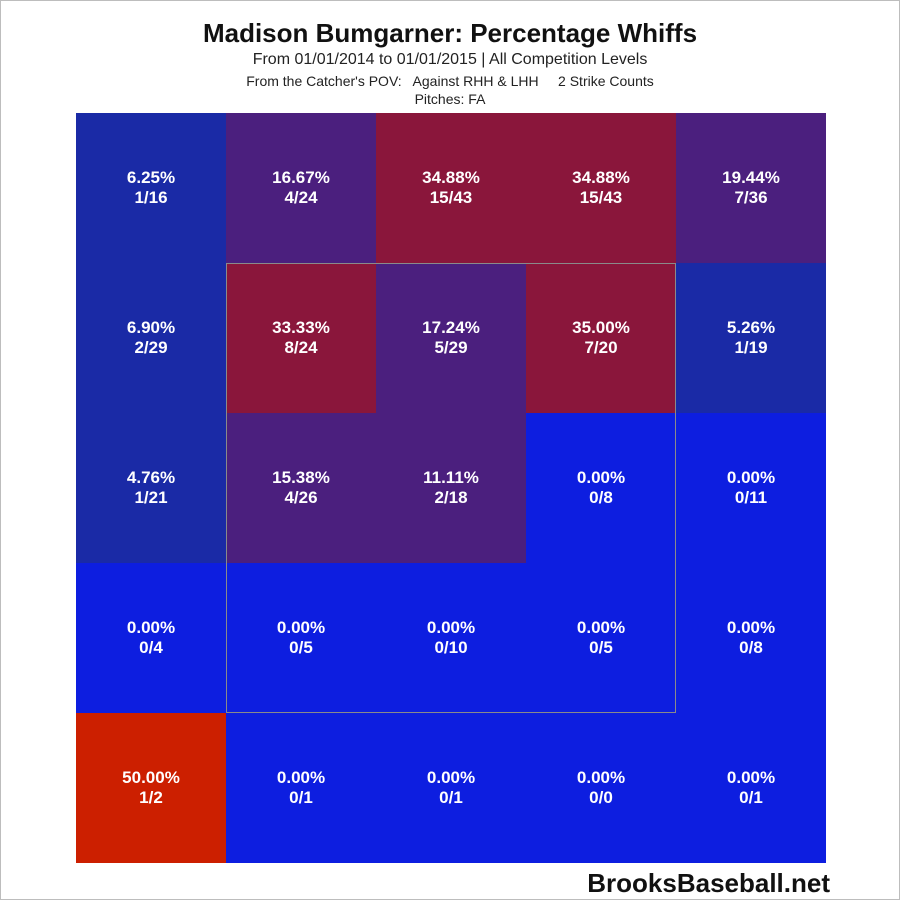 The image size is (900, 900). Describe the element at coordinates (751, 497) in the screenshot. I see `cell-fraction: 0/11` at that location.